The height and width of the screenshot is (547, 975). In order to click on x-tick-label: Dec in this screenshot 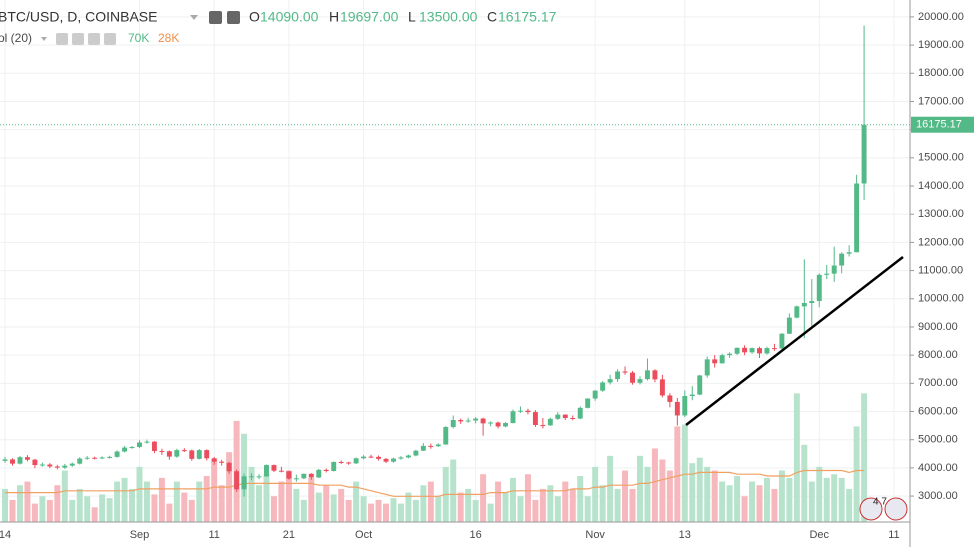, I will do `click(819, 535)`.